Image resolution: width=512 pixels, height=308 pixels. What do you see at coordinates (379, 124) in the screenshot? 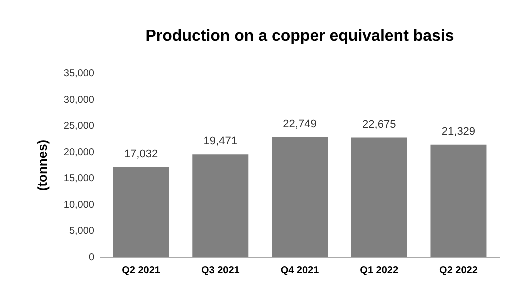
I see `data-label: 22,675` at bounding box center [379, 124].